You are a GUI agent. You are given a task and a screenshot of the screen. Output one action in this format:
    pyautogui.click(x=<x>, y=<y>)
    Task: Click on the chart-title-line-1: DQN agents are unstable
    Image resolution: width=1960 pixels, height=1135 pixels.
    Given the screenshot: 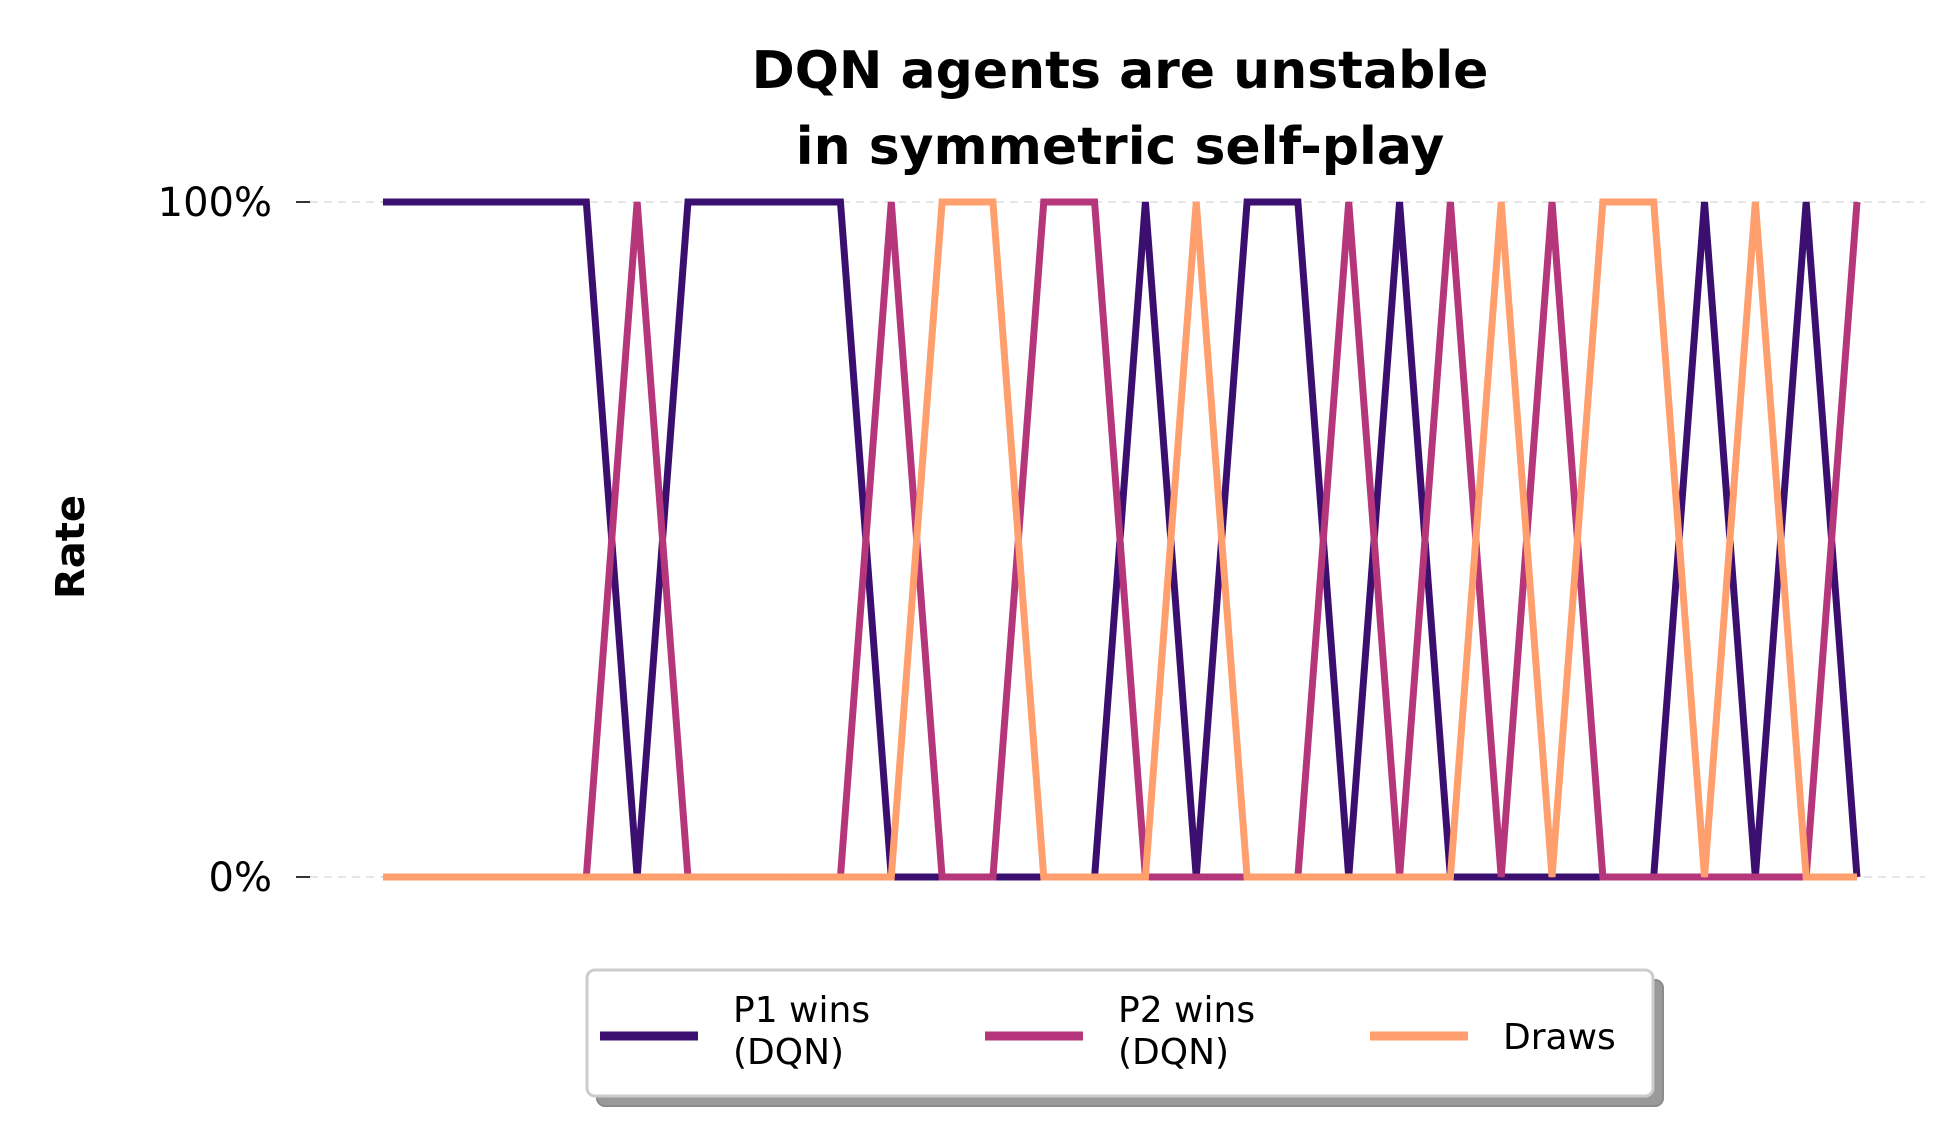 What is the action you would take?
    pyautogui.click(x=1120, y=71)
    